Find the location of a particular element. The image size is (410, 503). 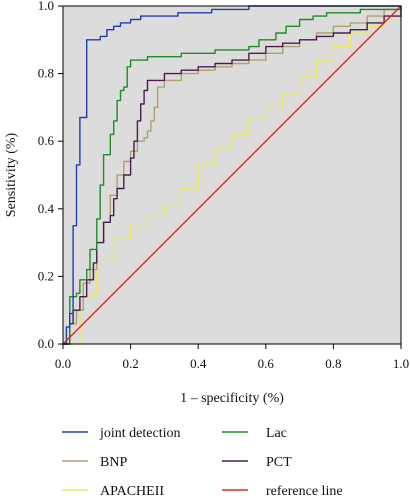

legend-label: reference line is located at coordinates (304, 491).